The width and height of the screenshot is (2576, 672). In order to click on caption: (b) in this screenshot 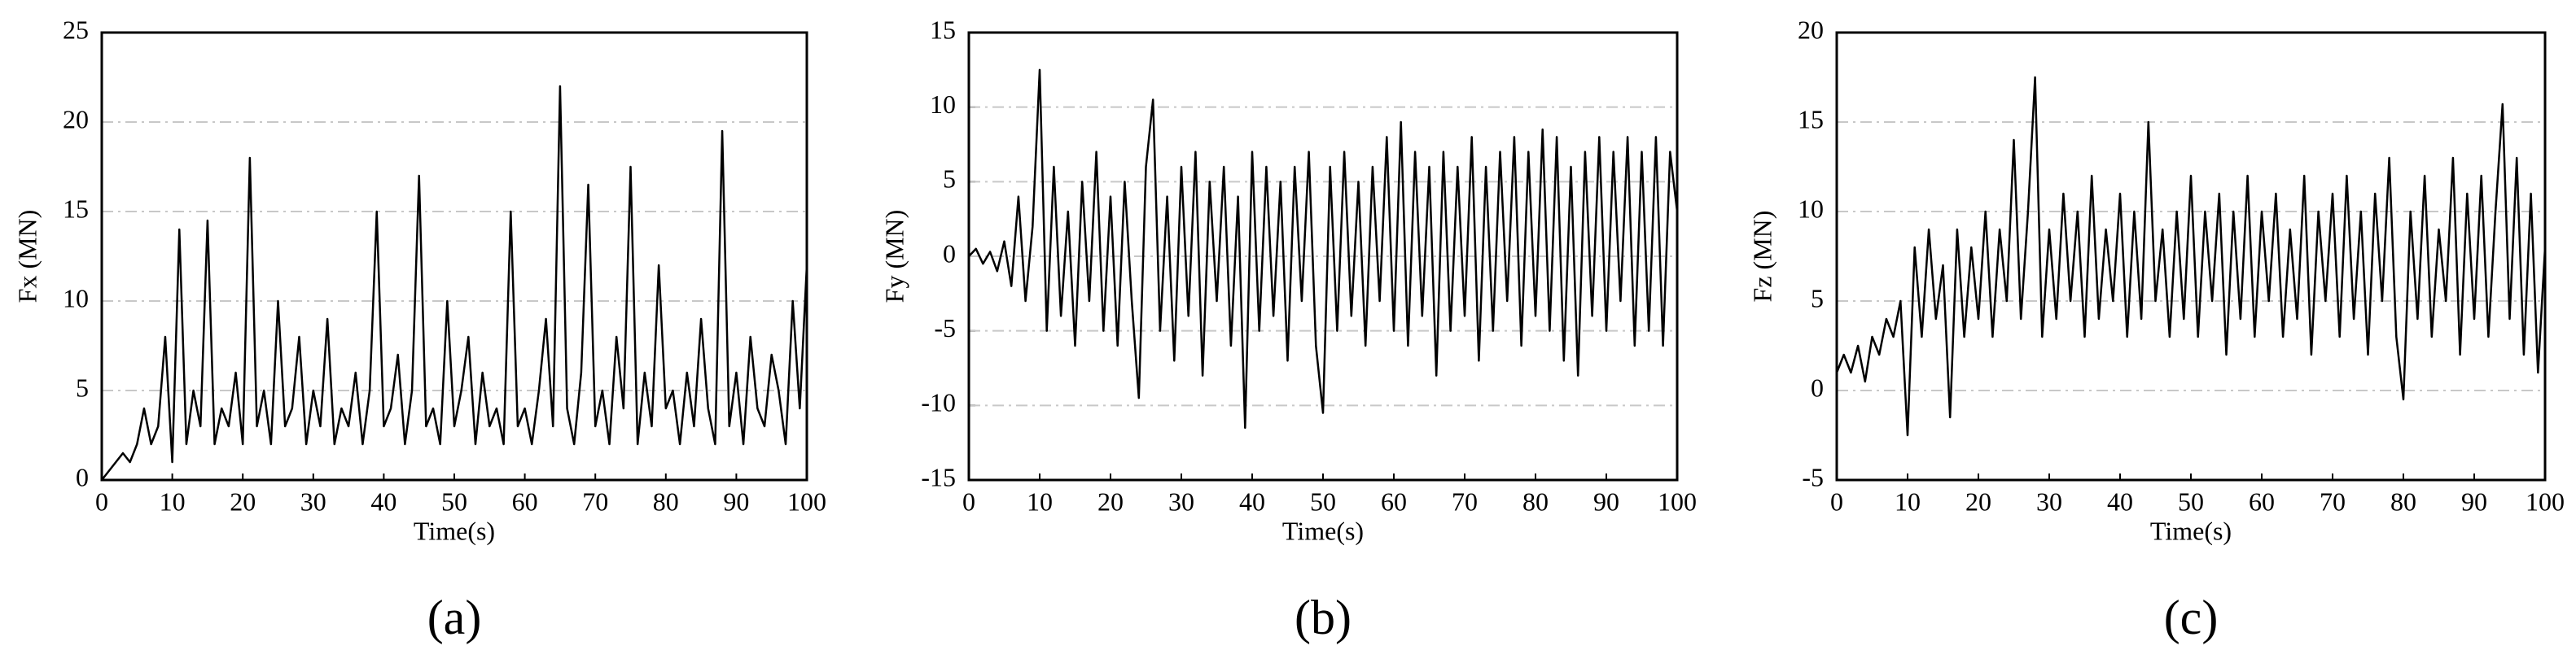, I will do `click(1323, 618)`.